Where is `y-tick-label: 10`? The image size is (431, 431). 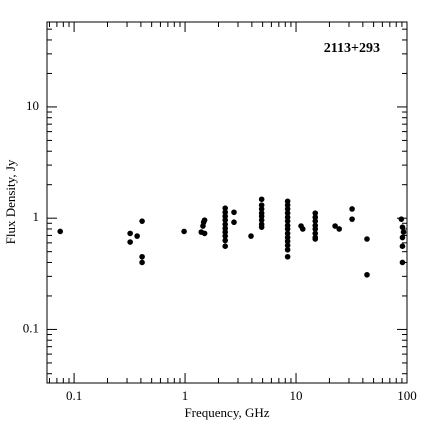 y-tick-label: 10 is located at coordinates (32, 105).